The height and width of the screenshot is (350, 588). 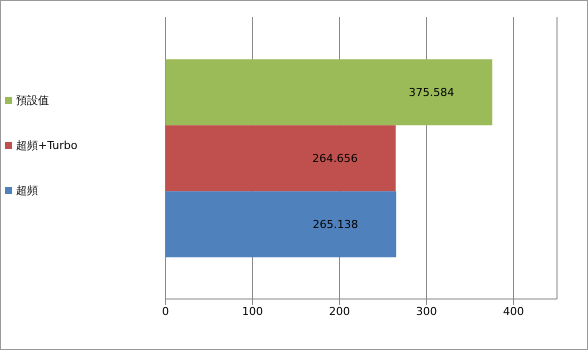 I want to click on data-label: 375.584, so click(x=431, y=93).